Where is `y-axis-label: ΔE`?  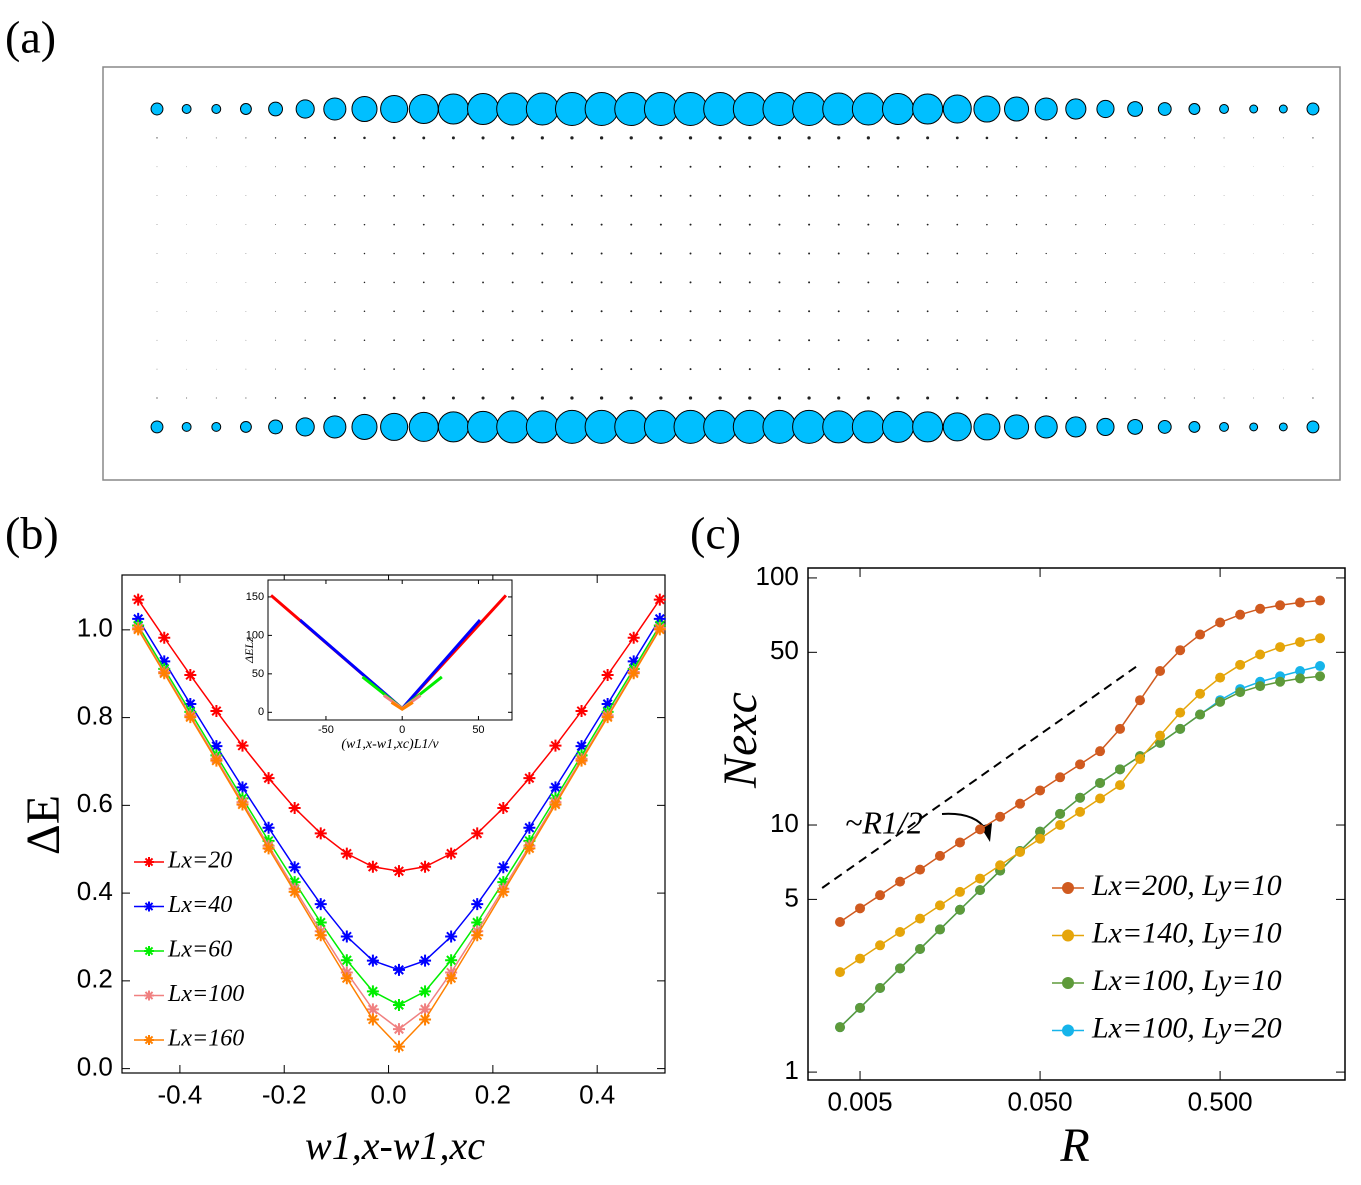 y-axis-label: ΔE is located at coordinates (43, 825).